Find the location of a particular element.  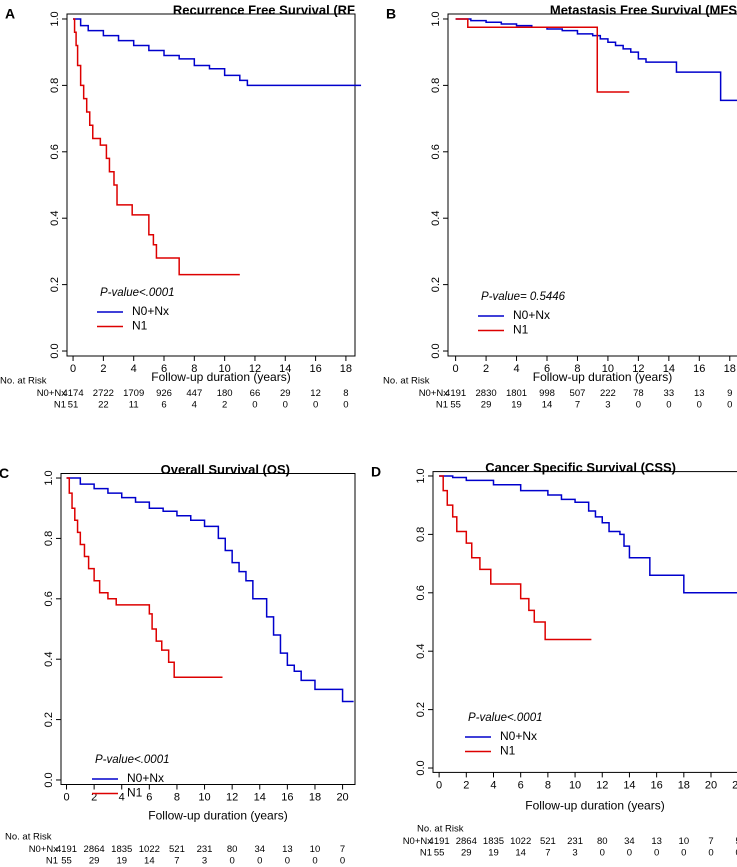

risk-row-label: N1 is located at coordinates (60, 405).